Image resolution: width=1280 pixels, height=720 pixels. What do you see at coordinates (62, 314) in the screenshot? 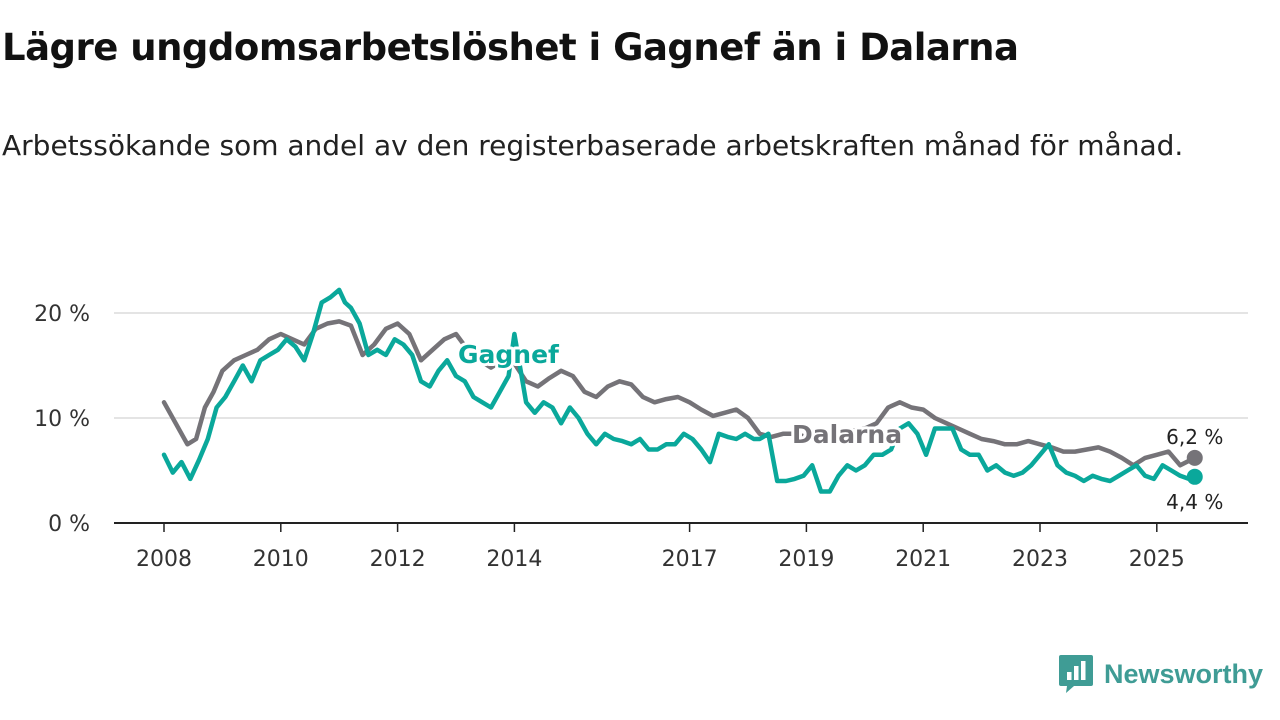
I see `y-tick-label: 20 %` at bounding box center [62, 314].